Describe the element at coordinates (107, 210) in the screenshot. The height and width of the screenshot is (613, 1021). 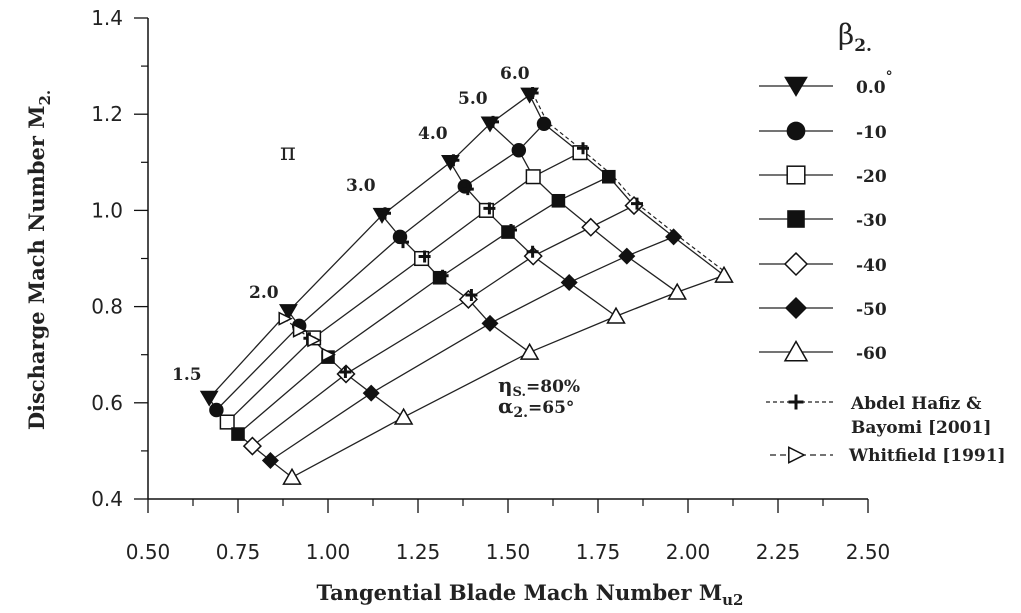
I see `y-tick-label: 1.0` at that location.